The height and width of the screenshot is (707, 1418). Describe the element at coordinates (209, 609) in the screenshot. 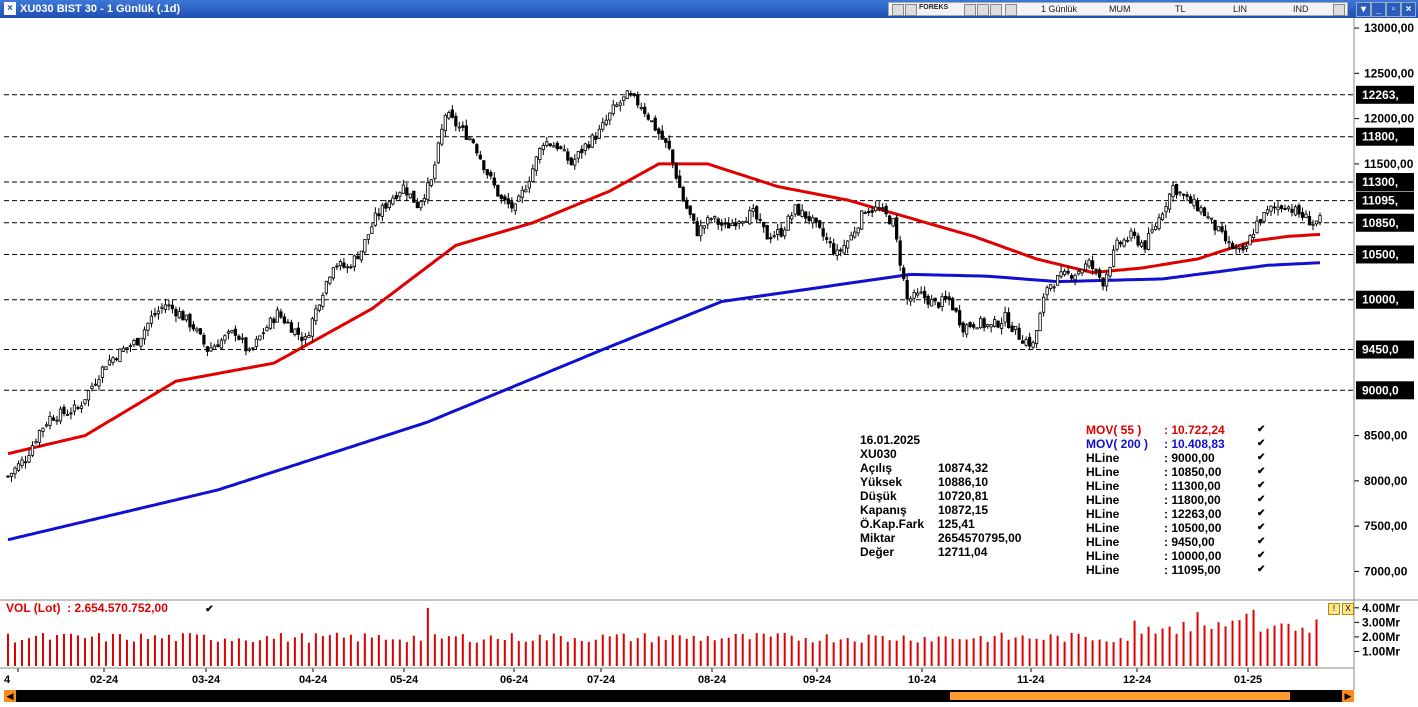

I see `volume-check-icon: ✔` at that location.